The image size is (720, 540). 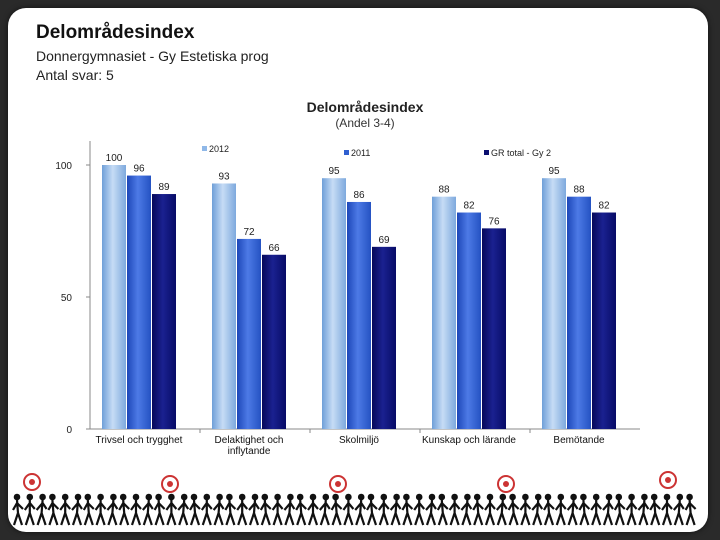 I want to click on category-label: Kunskap och lärande, so click(x=469, y=440).